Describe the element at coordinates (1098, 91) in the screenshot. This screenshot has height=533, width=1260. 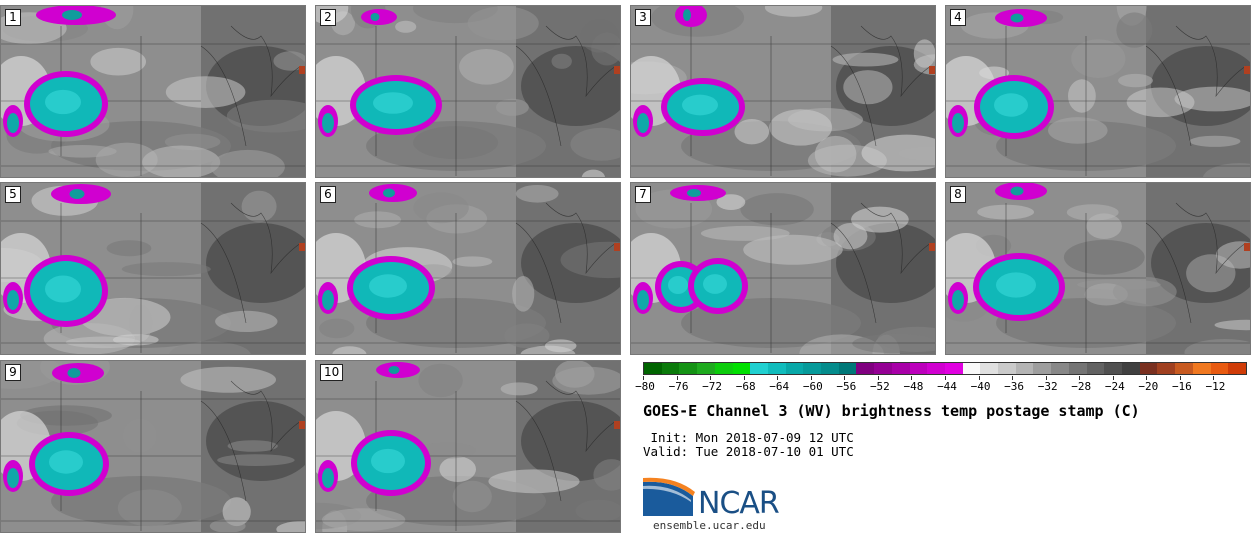
I see `postage-stamp-panel: 4` at that location.